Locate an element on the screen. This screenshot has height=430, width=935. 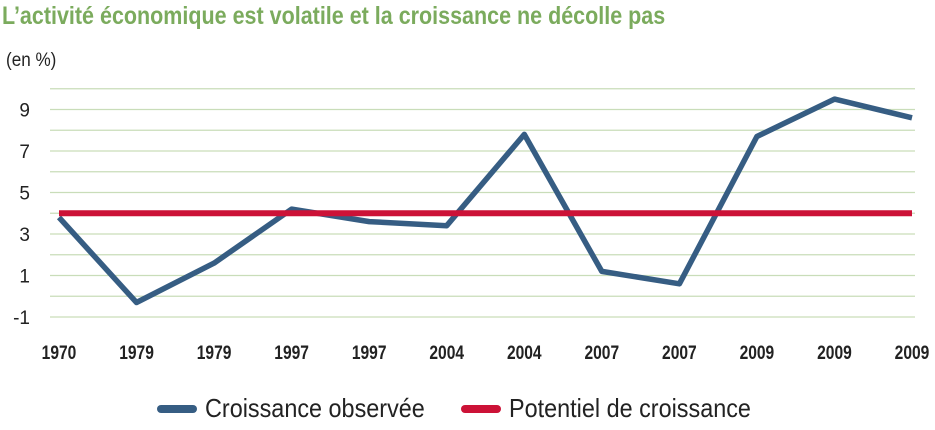
legend-swatch-observed is located at coordinates (176, 408).